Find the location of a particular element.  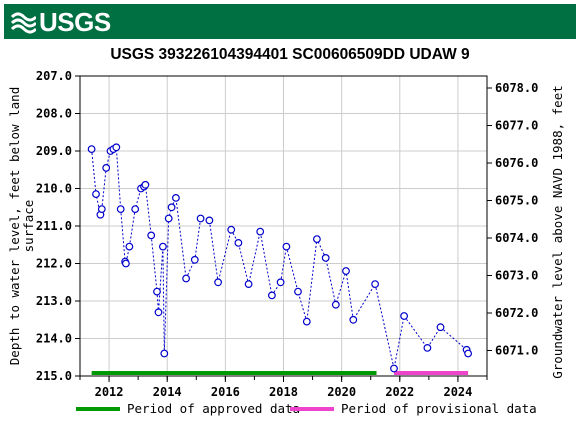

usgs-logo: USGS is located at coordinates (60, 22).